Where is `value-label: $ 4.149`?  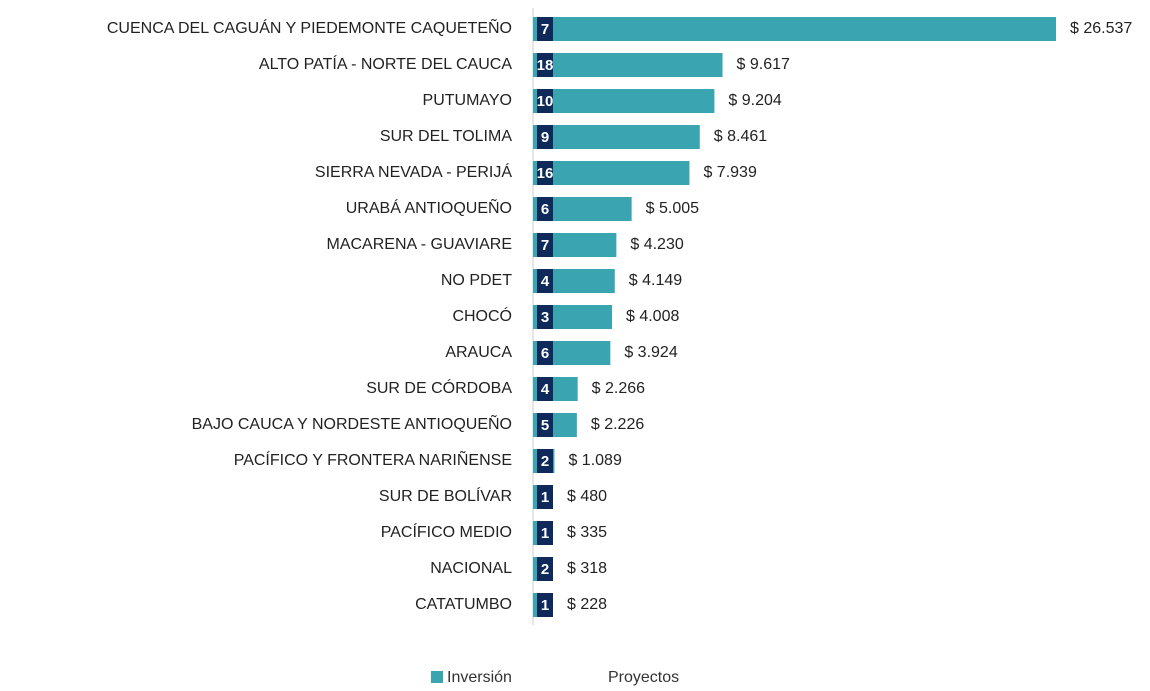
value-label: $ 4.149 is located at coordinates (655, 280).